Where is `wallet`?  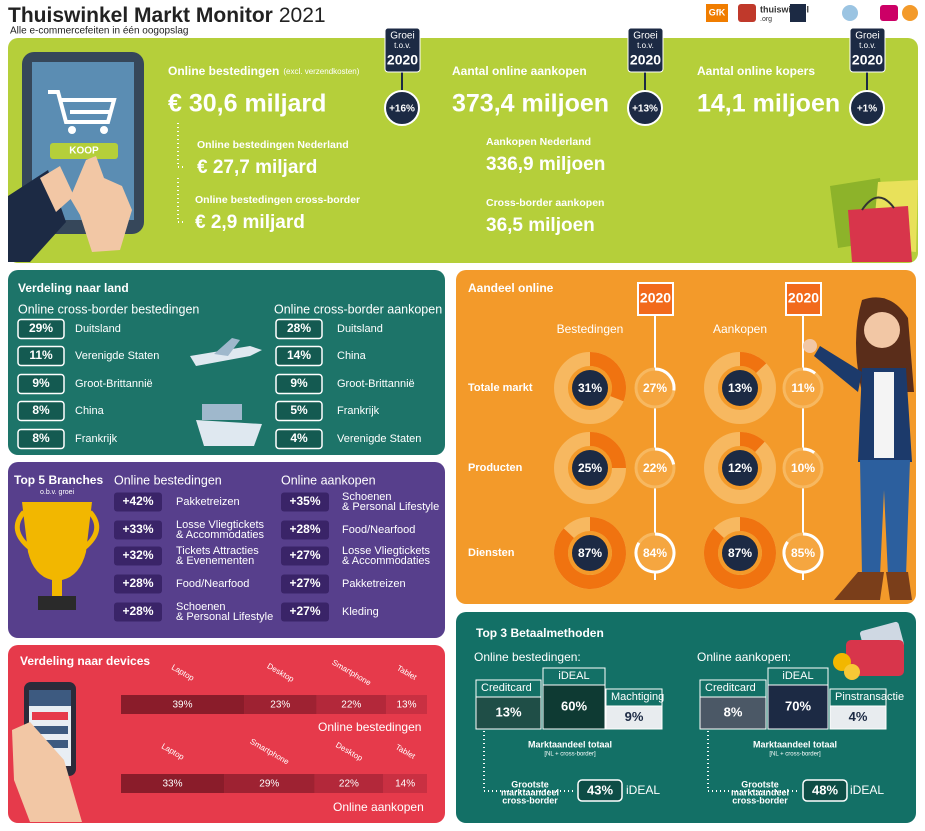
wallet is located at coordinates (875, 658).